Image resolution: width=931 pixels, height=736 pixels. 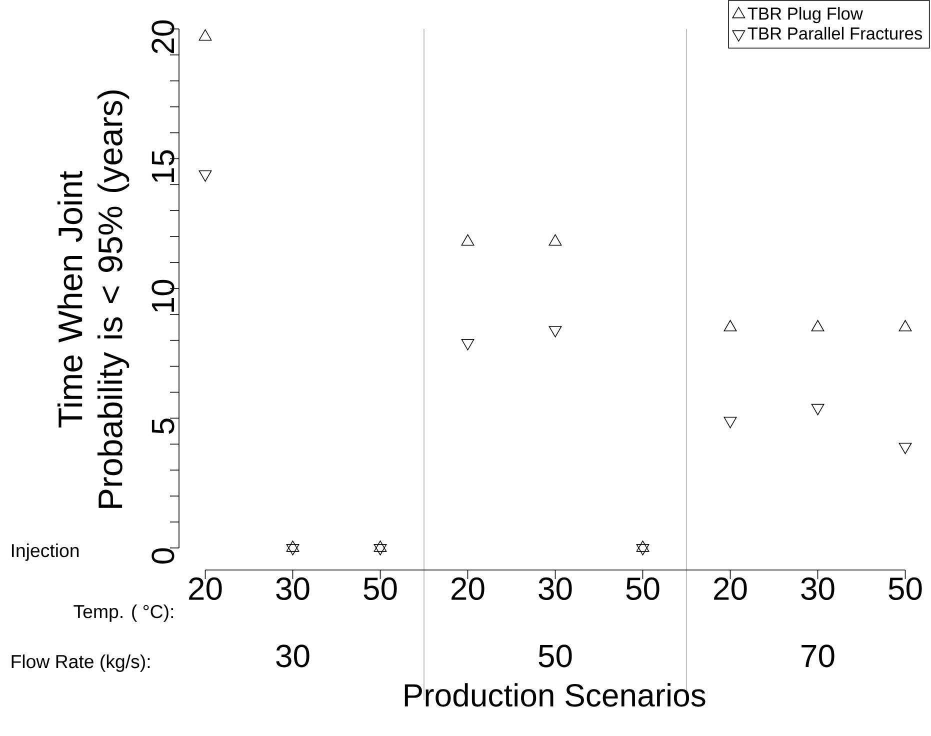 What do you see at coordinates (835, 33) in the screenshot?
I see `legend-label: TBR Parallel Fractures` at bounding box center [835, 33].